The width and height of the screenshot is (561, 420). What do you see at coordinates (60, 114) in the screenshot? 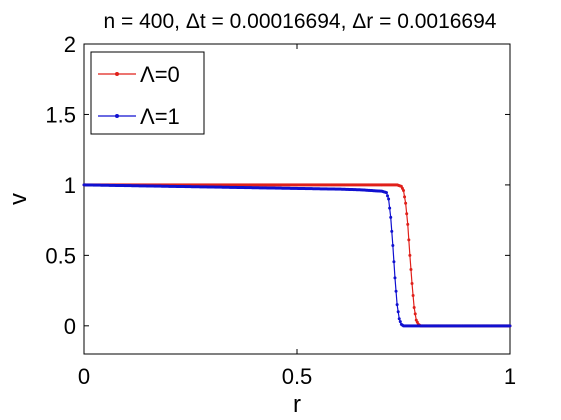
I see `y-tick-label: 1.5` at bounding box center [60, 114].